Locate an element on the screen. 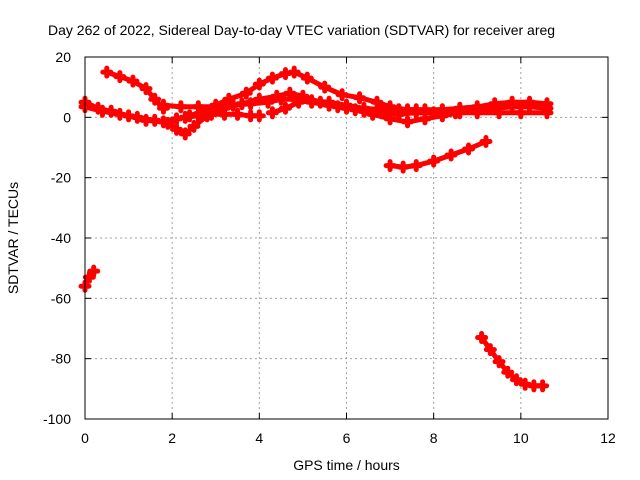  x-tick-label: 2 is located at coordinates (172, 438).